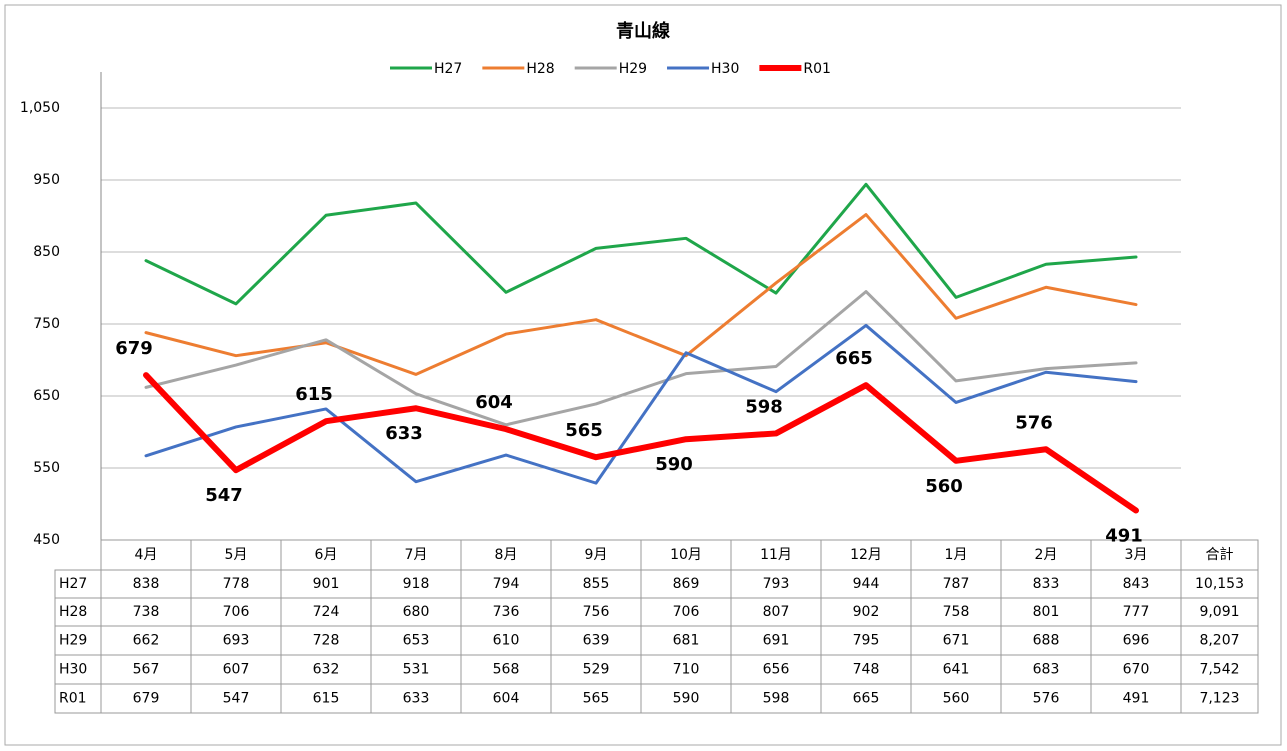  What do you see at coordinates (1219, 641) in the screenshot?
I see `table-total: 8,207` at bounding box center [1219, 641].